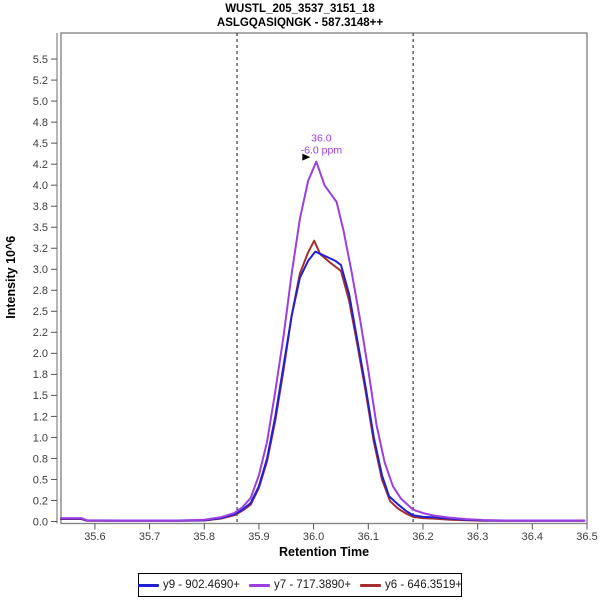 The width and height of the screenshot is (600, 600). Describe the element at coordinates (40, 270) in the screenshot. I see `y-tick-label: 3.0` at that location.